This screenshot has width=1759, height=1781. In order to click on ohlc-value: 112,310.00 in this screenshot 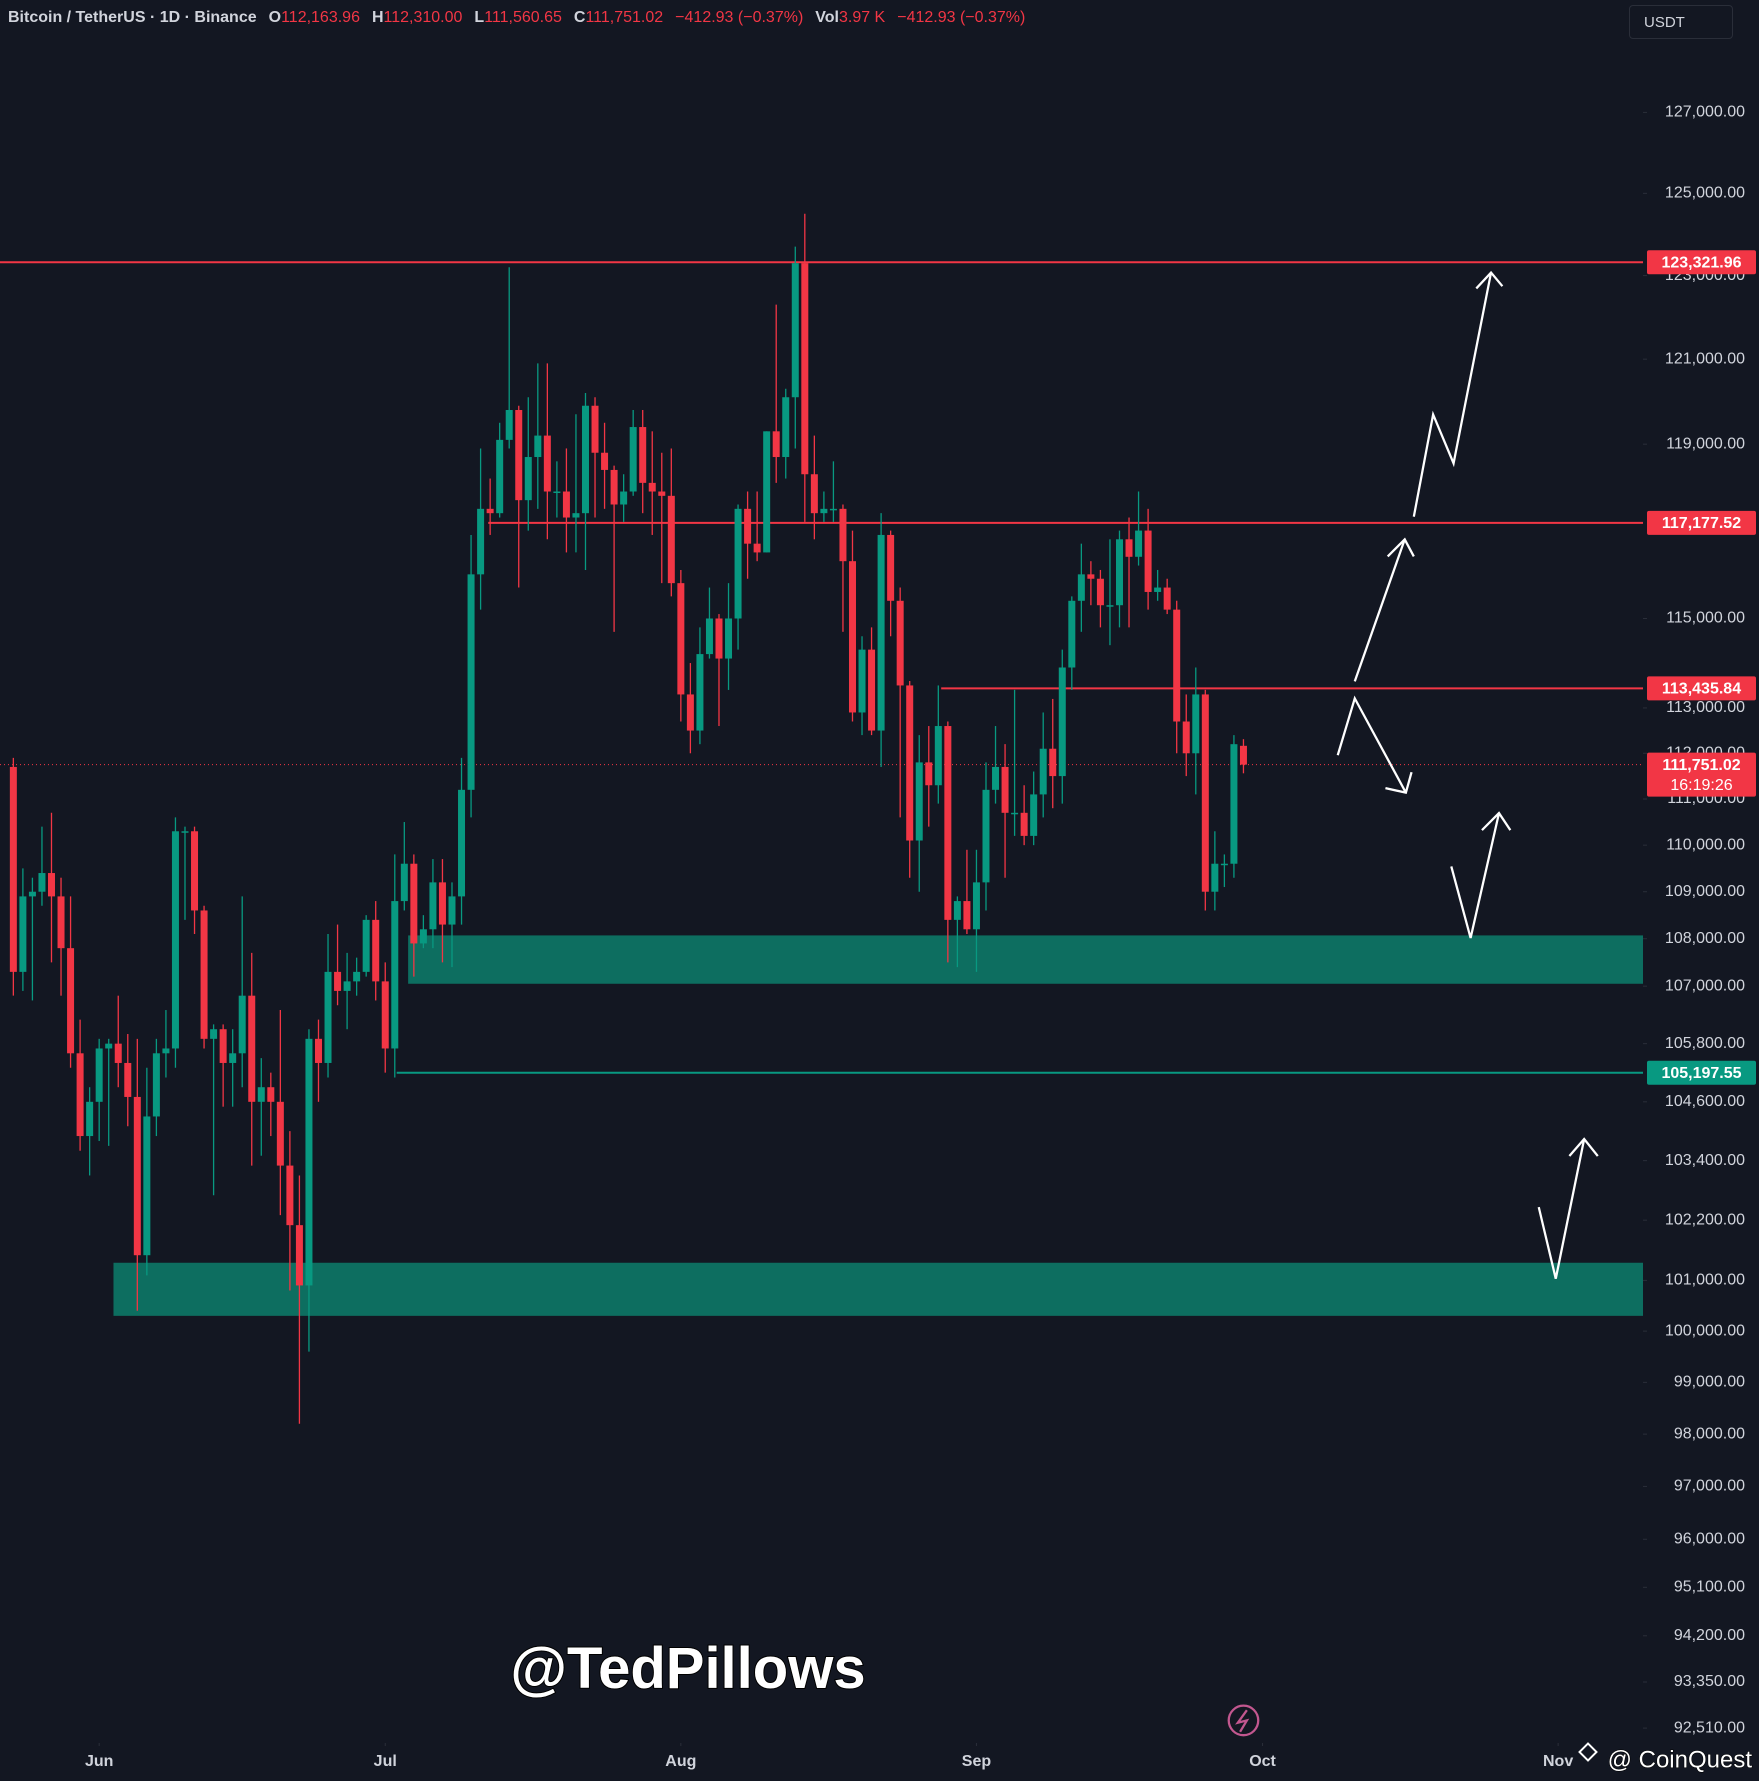, I will do `click(423, 17)`.